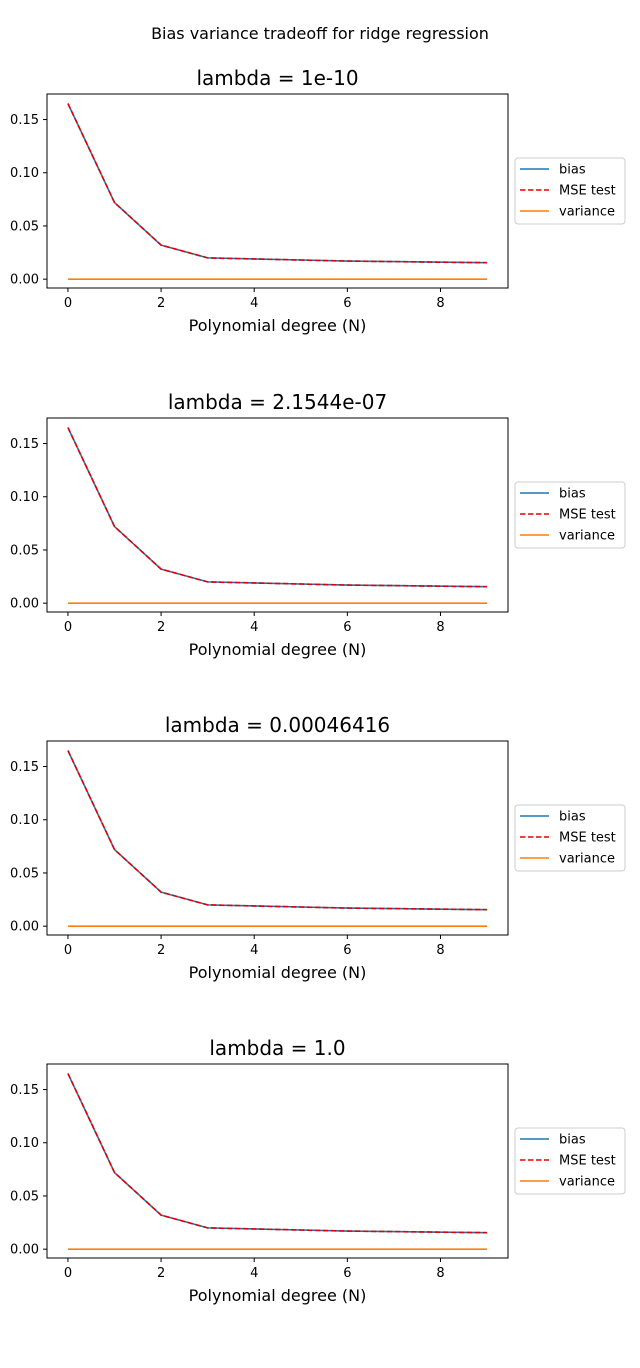 Image resolution: width=640 pixels, height=1368 pixels. Describe the element at coordinates (277, 78) in the screenshot. I see `subplot-title: lambda = 1e-10` at that location.